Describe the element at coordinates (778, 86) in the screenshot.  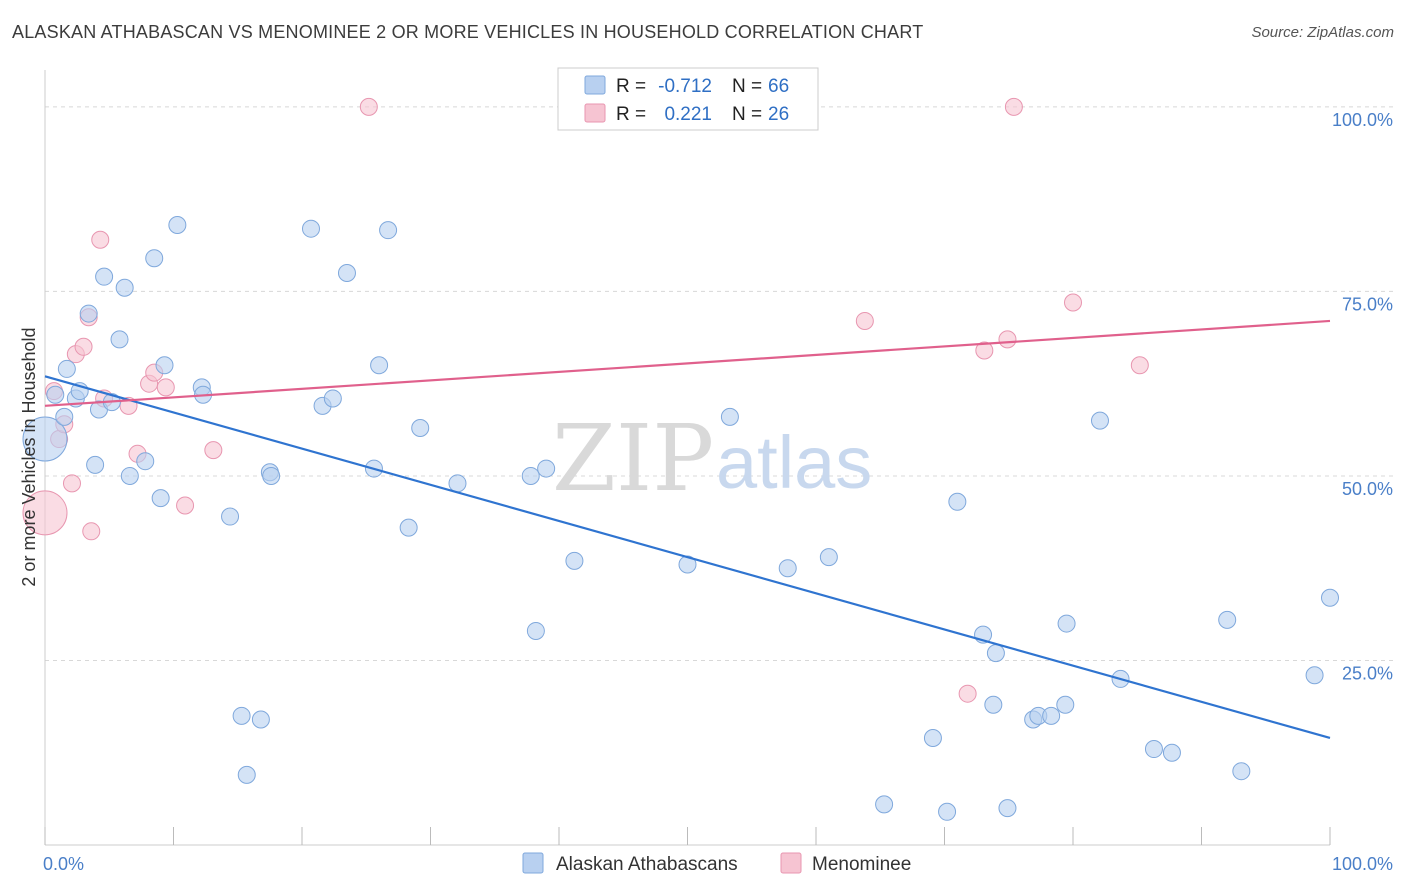
I see `legend-n-value: 66` at that location.